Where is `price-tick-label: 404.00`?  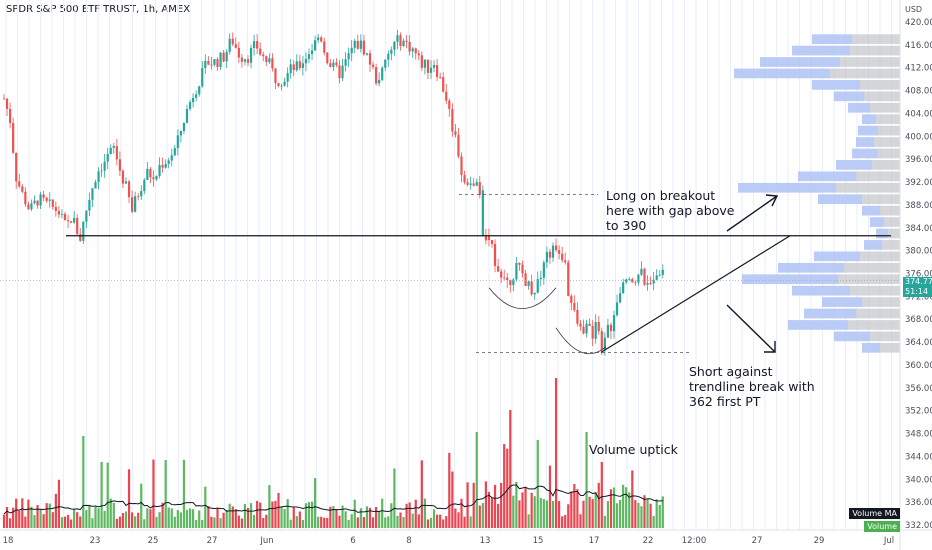
price-tick-label: 404.00 is located at coordinates (918, 114).